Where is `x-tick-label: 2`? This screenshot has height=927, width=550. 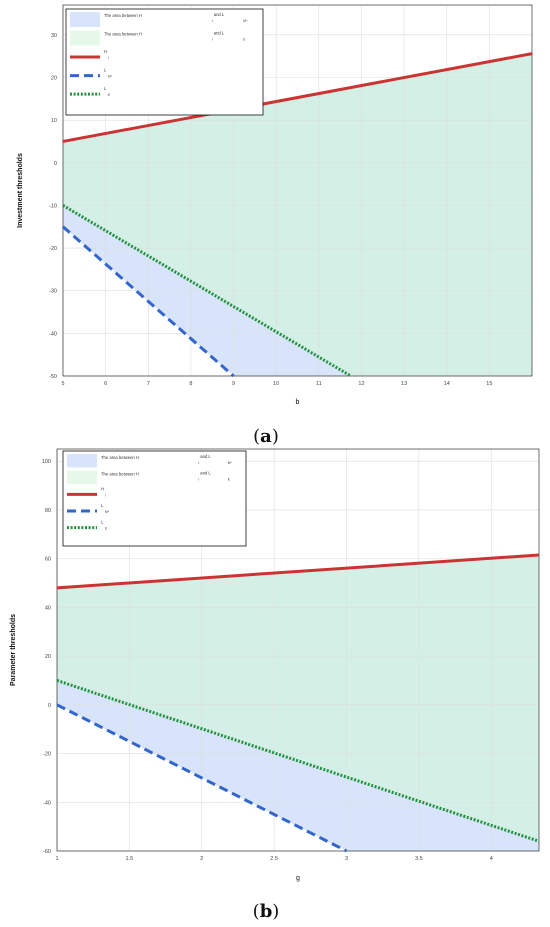 x-tick-label: 2 is located at coordinates (201, 859).